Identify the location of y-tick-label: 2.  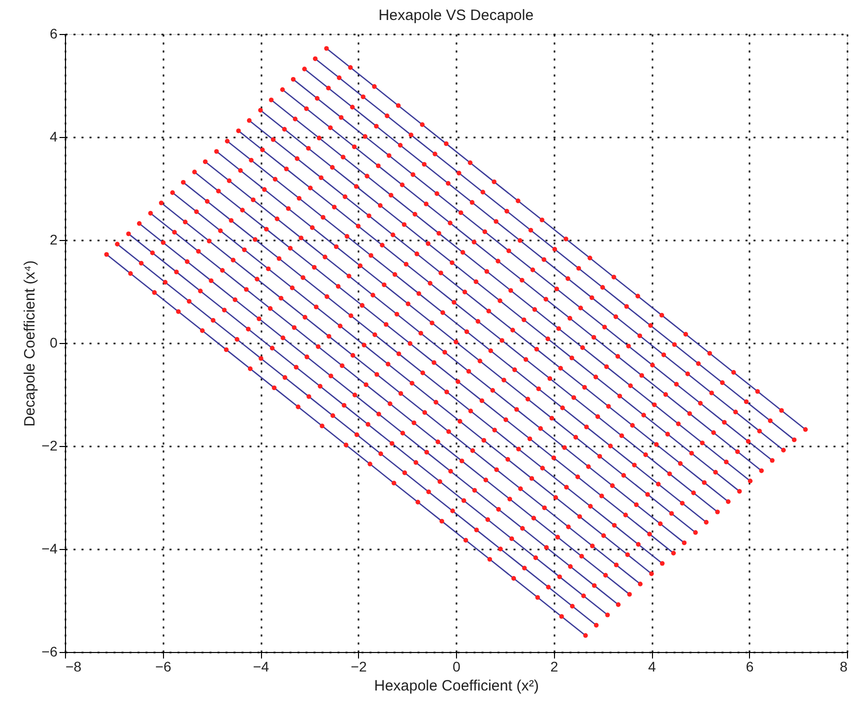
(54, 240).